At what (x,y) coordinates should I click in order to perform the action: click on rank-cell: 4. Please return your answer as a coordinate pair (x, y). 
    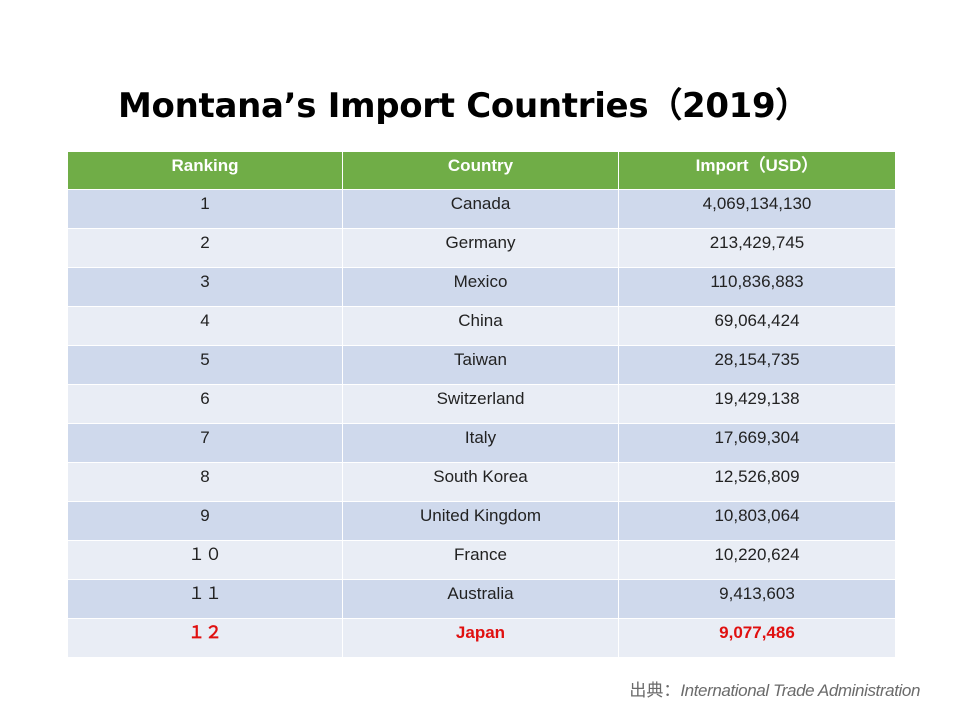
    Looking at the image, I should click on (205, 326).